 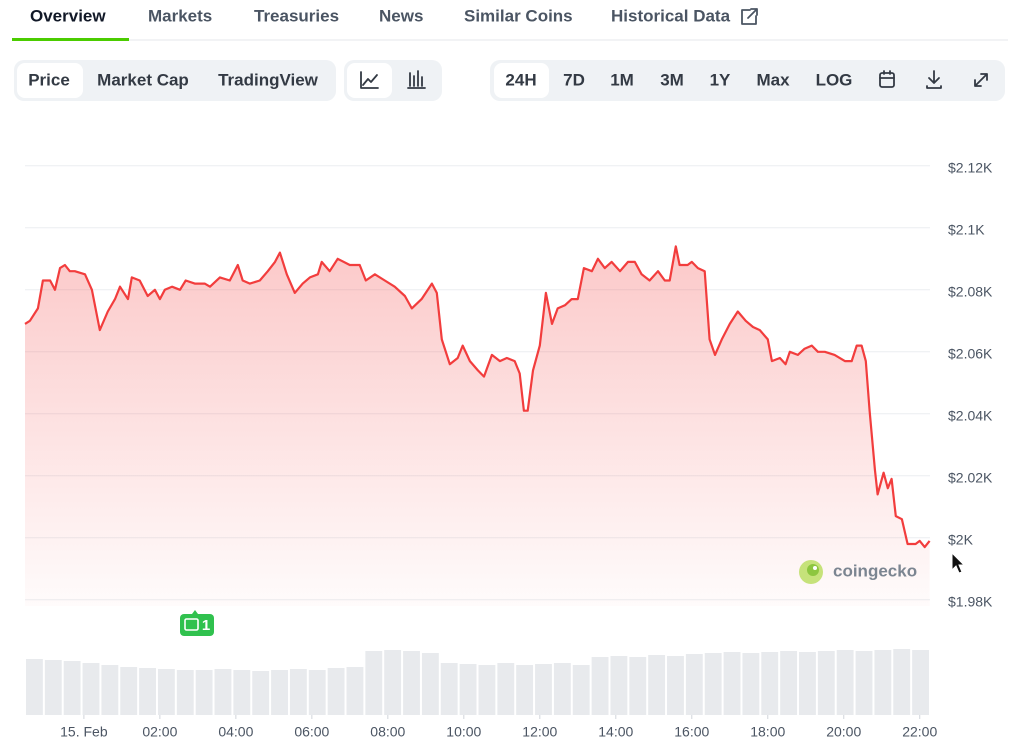 I want to click on y-tick-label: $2.08K, so click(x=970, y=292).